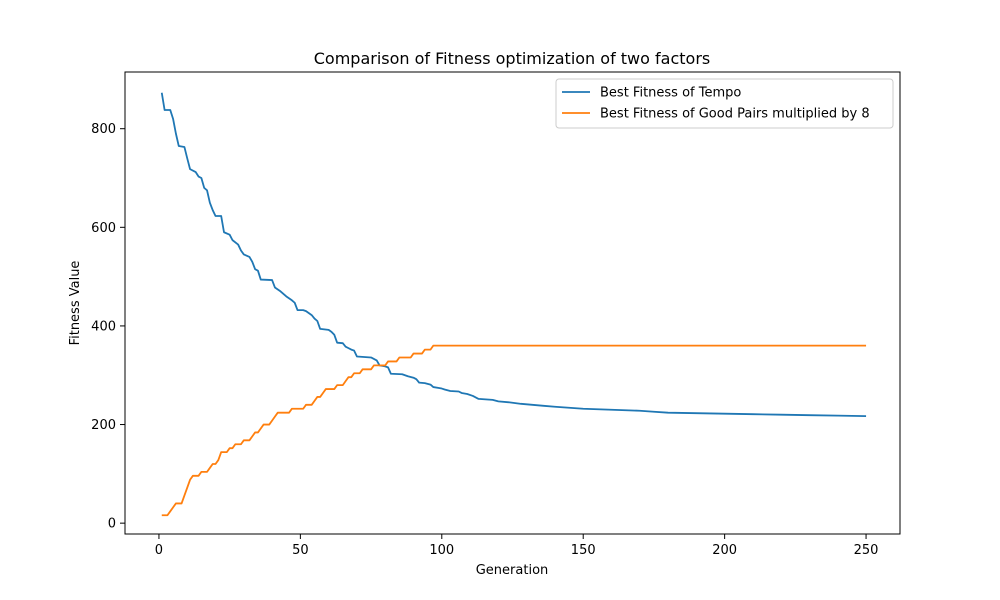 This screenshot has height=600, width=1000. Describe the element at coordinates (103, 326) in the screenshot. I see `y-tick-label: 400` at that location.